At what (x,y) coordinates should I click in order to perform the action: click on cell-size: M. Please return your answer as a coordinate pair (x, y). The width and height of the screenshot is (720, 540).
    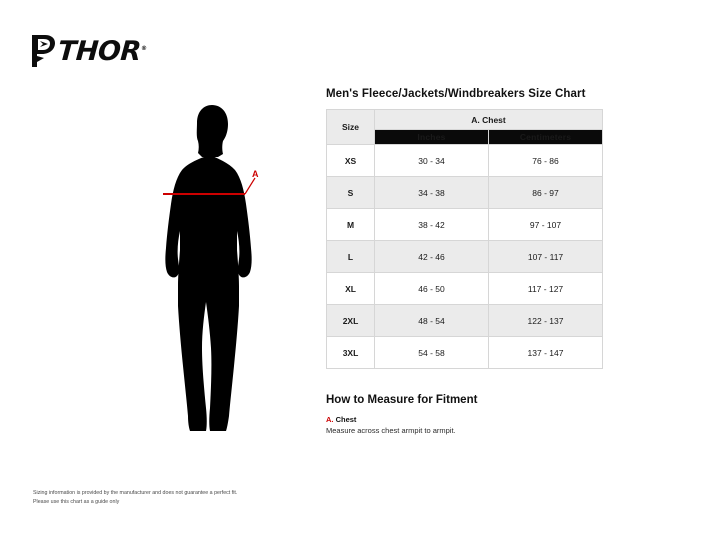
    Looking at the image, I should click on (350, 224).